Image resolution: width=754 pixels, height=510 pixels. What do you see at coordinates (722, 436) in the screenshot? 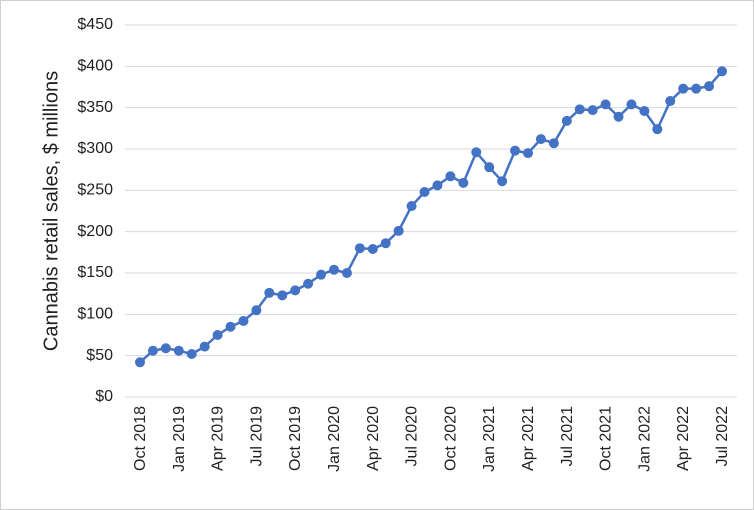
I see `x-tick-label: Jul 2022` at bounding box center [722, 436].